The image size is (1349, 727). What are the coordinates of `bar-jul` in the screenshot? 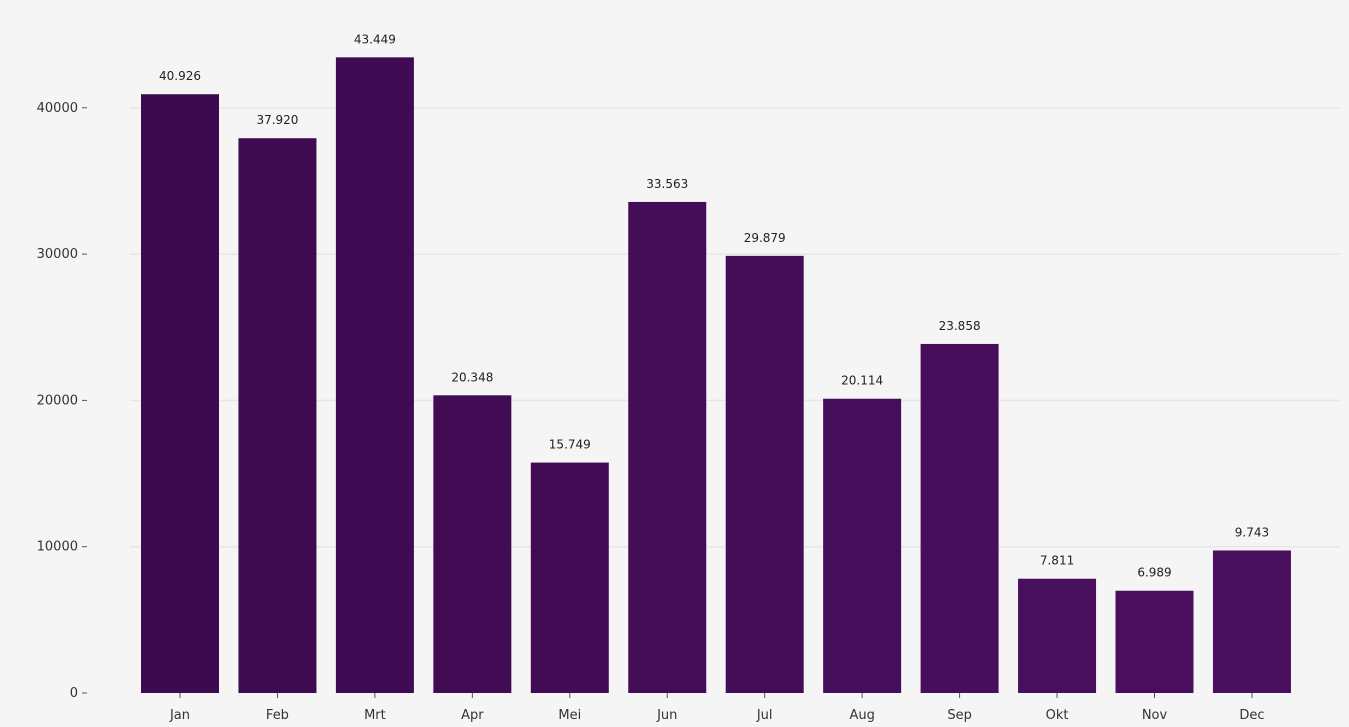 It's located at (764, 474).